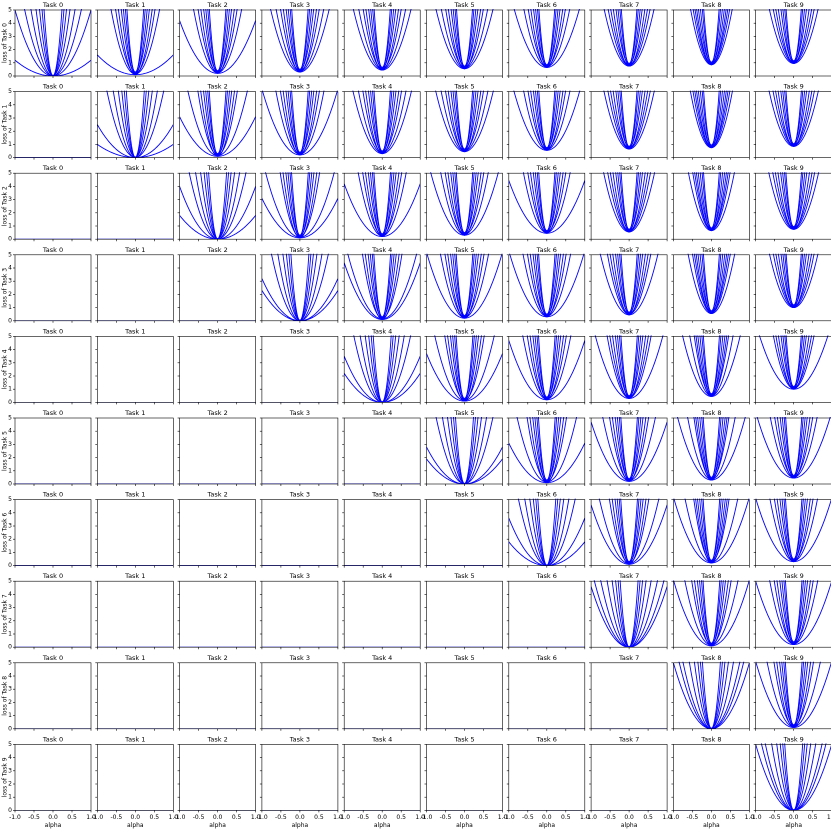 This screenshot has width=831, height=830. What do you see at coordinates (813, 817) in the screenshot?
I see `x-tick-label: 0.5` at bounding box center [813, 817].